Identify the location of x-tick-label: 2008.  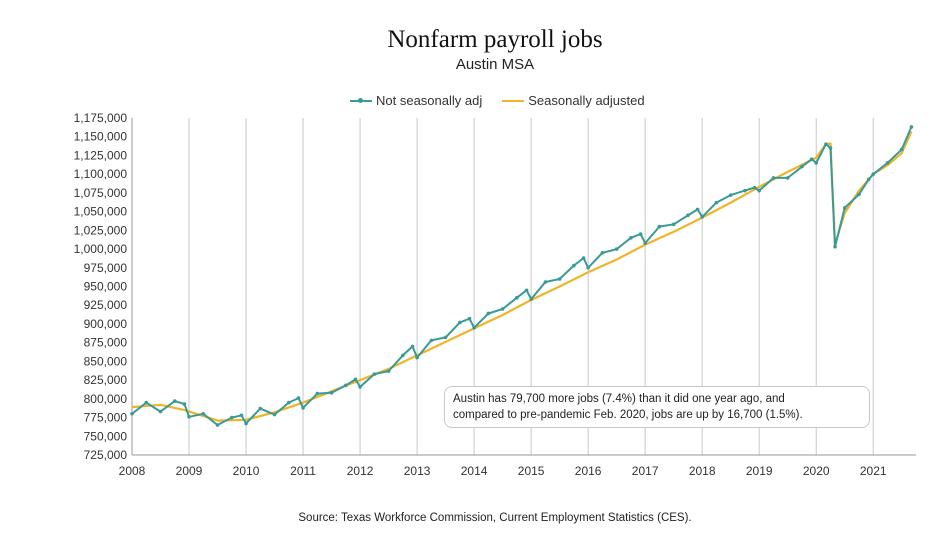
(132, 471).